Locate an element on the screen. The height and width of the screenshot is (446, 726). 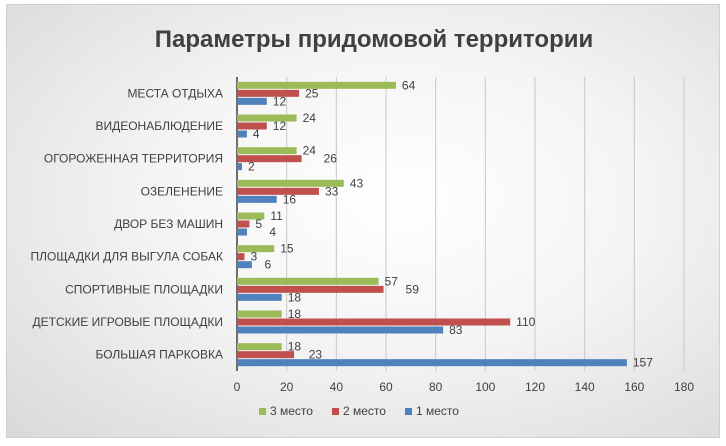
data-label: 2 is located at coordinates (251, 167).